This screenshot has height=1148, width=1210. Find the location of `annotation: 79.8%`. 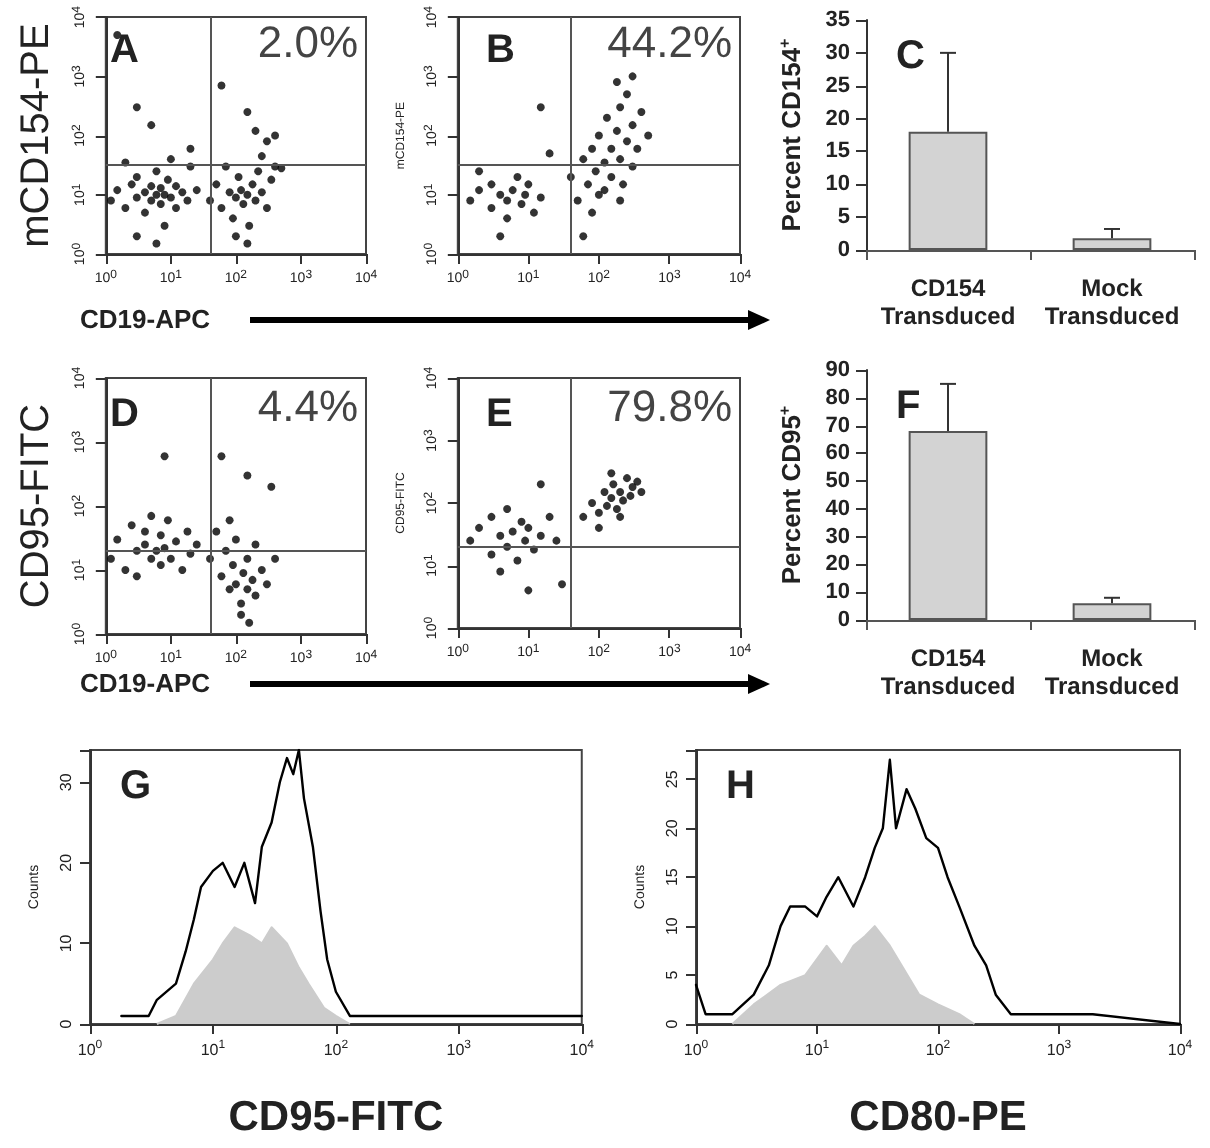

annotation: 79.8% is located at coordinates (670, 406).